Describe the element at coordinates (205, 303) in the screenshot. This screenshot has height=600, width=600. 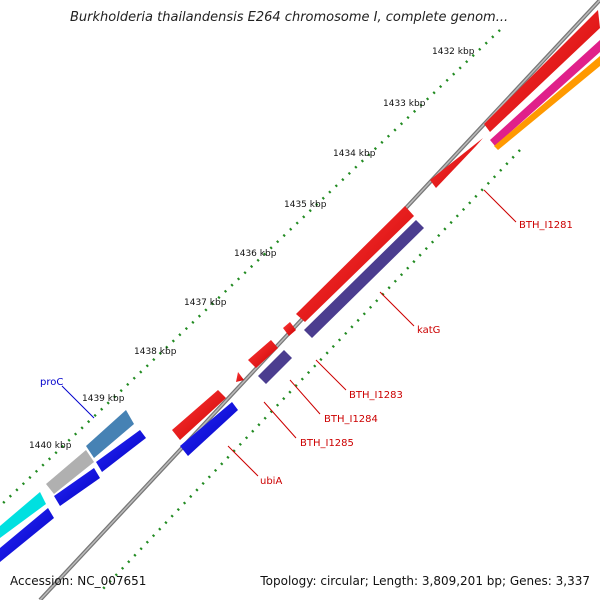
I see `tick-label: 1437 kbp` at that location.